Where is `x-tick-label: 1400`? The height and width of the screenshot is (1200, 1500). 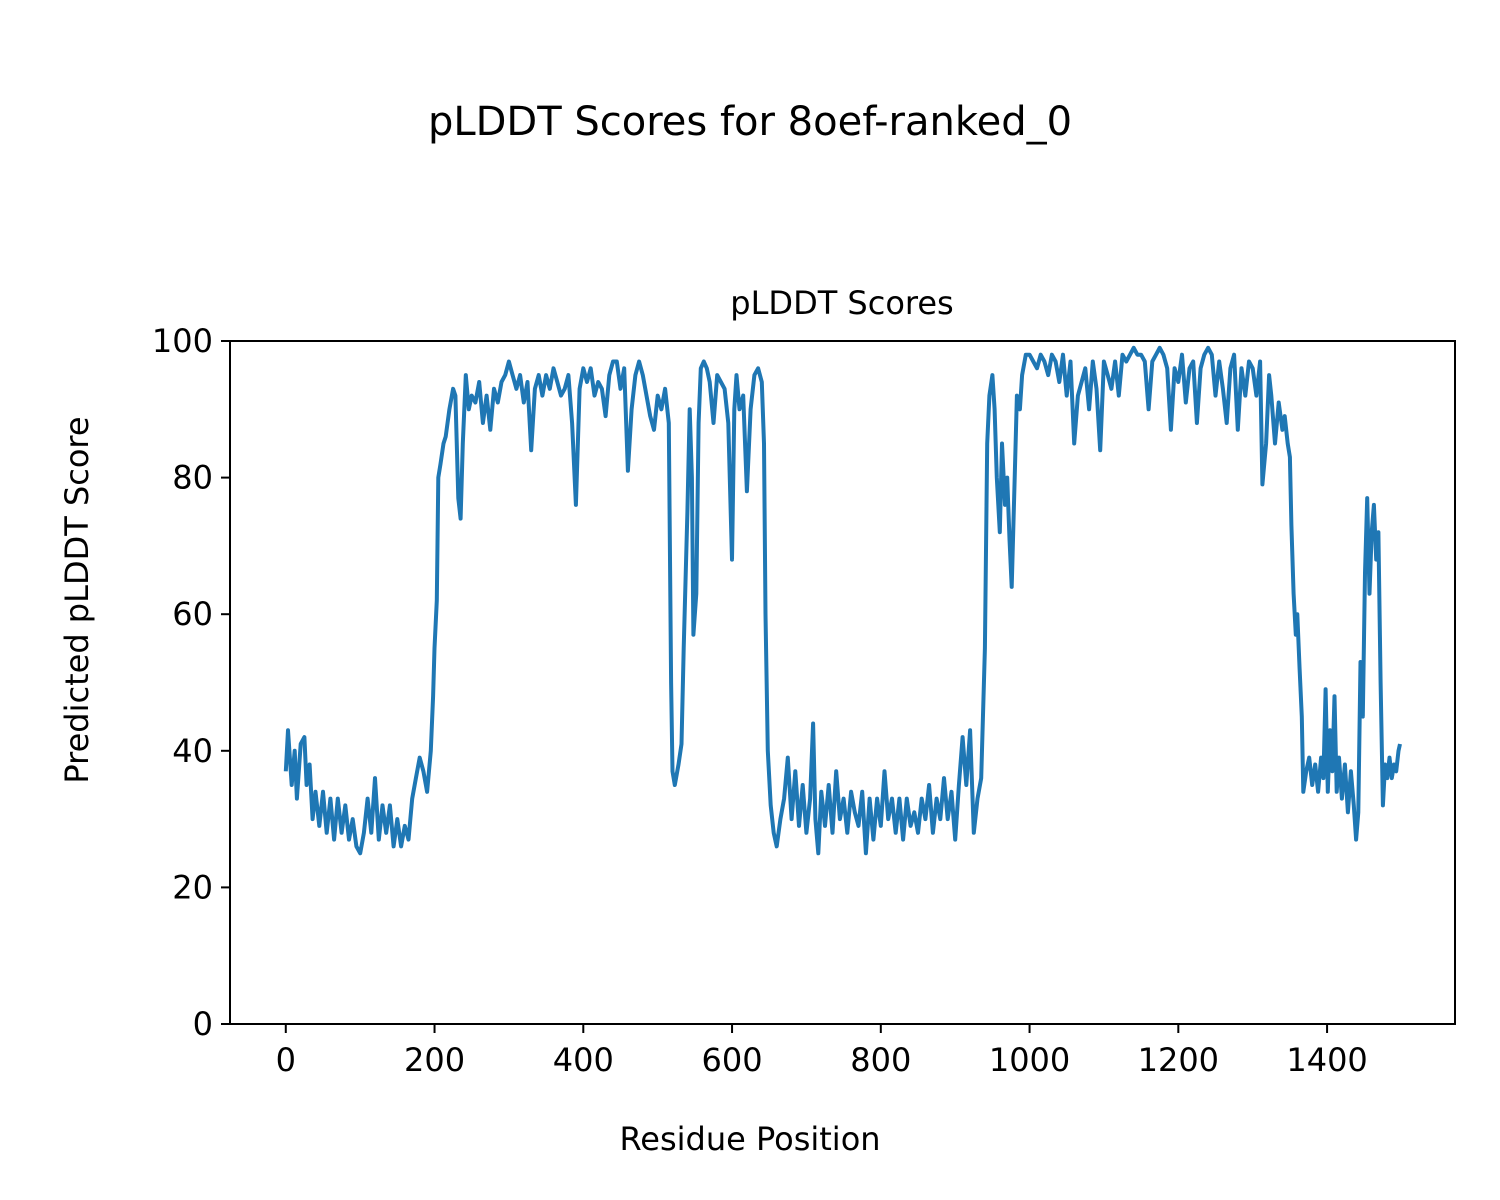 x-tick-label: 1400 is located at coordinates (1326, 1060).